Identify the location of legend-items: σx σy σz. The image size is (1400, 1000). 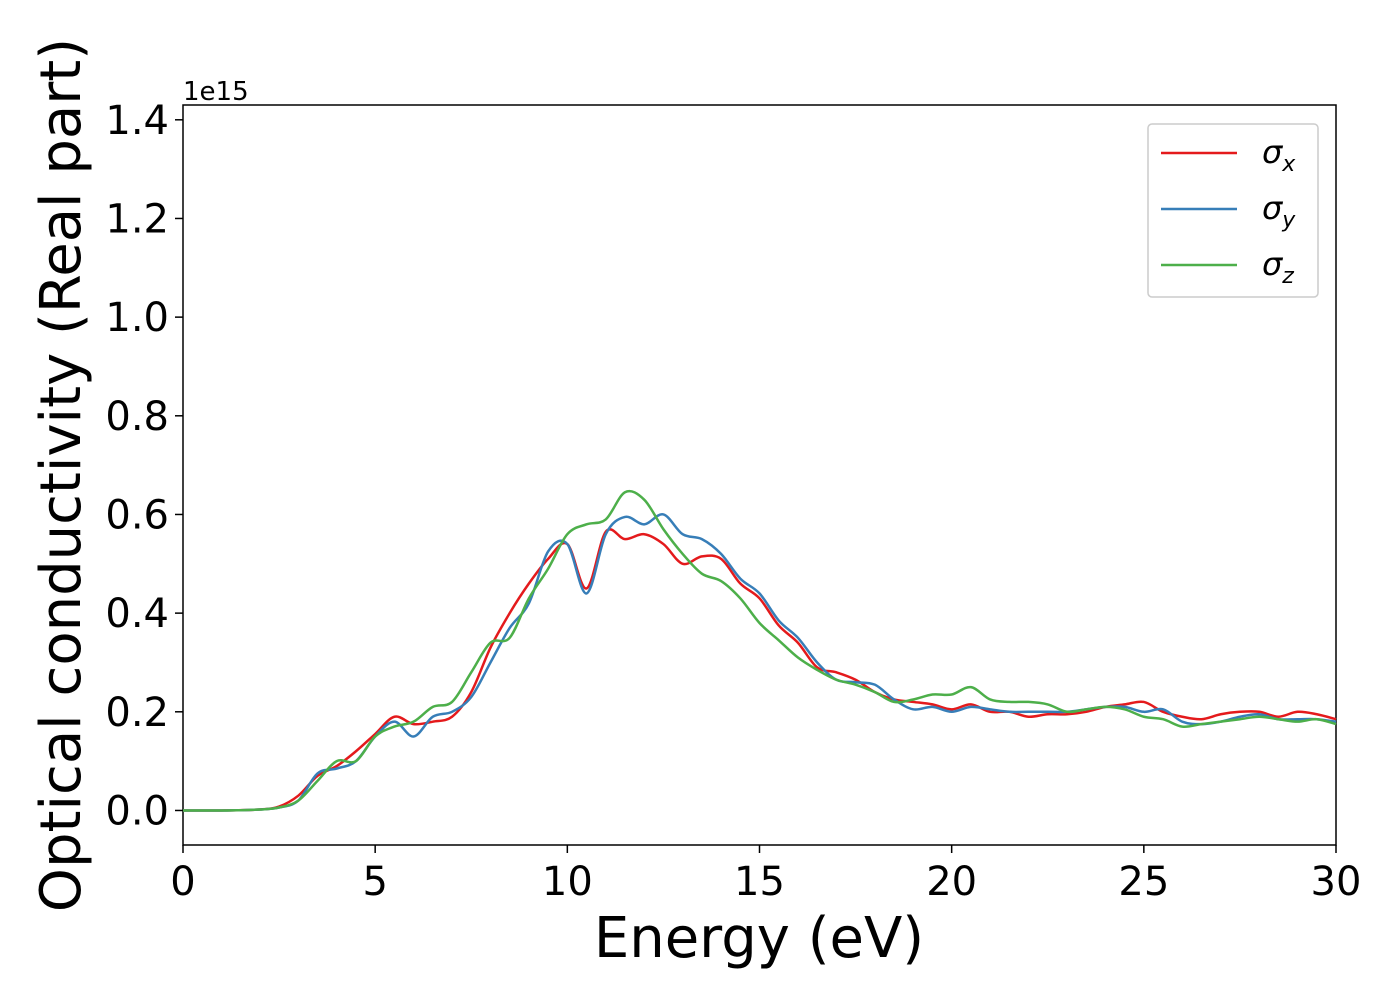
(1228, 211).